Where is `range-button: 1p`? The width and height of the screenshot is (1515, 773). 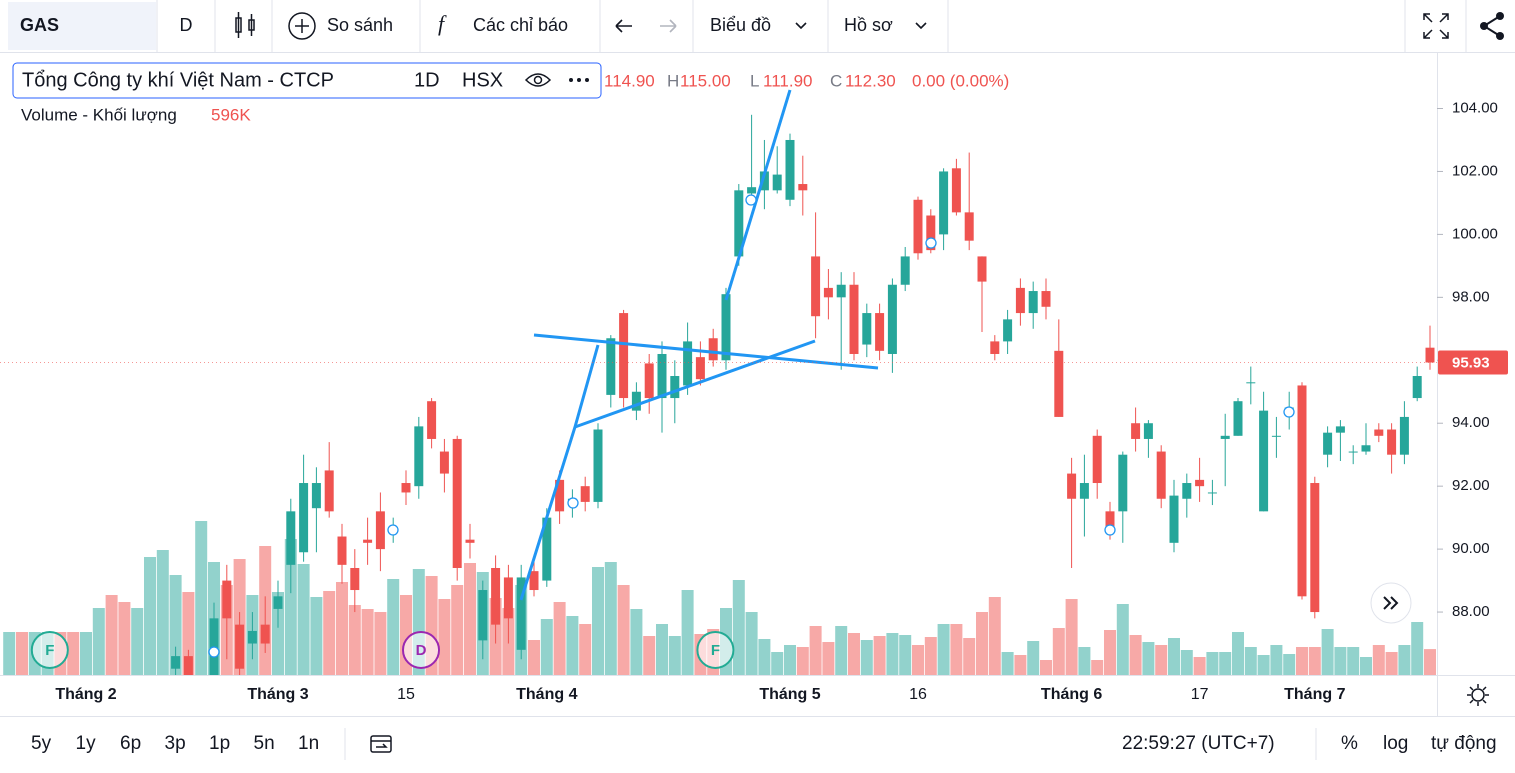 range-button: 1p is located at coordinates (219, 743).